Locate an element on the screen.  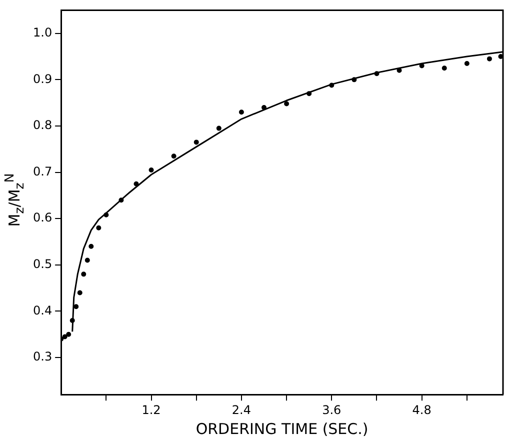
y-tick-label: 1.0 is located at coordinates (42, 32).